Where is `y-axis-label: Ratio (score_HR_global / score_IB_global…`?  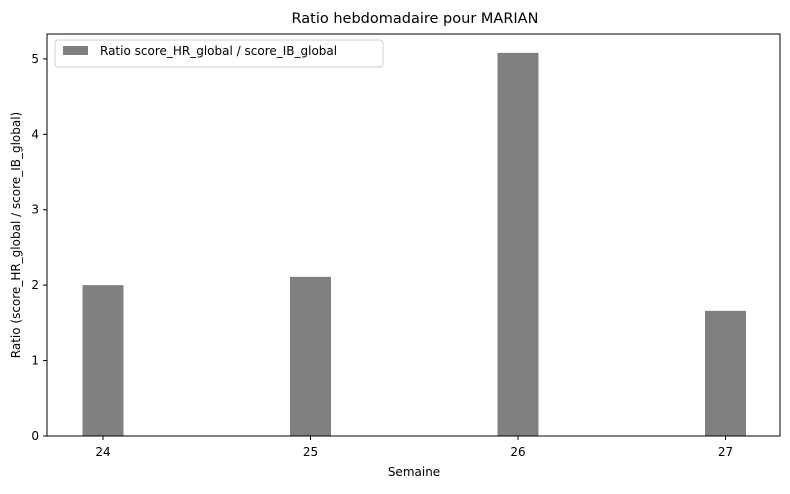
y-axis-label: Ratio (score_HR_global / score_IB_global… is located at coordinates (16, 235).